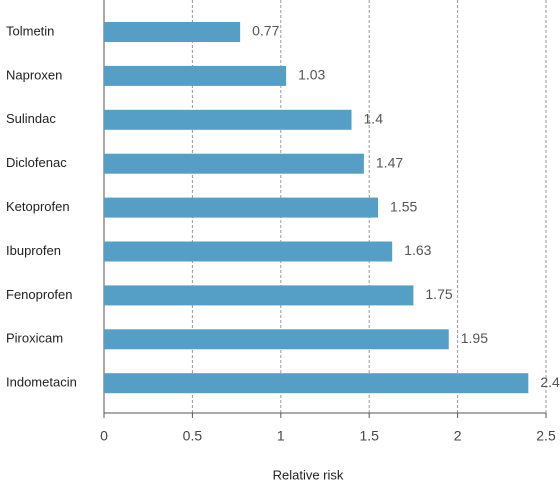  Describe the element at coordinates (374, 119) in the screenshot. I see `value-label: 1.4` at that location.